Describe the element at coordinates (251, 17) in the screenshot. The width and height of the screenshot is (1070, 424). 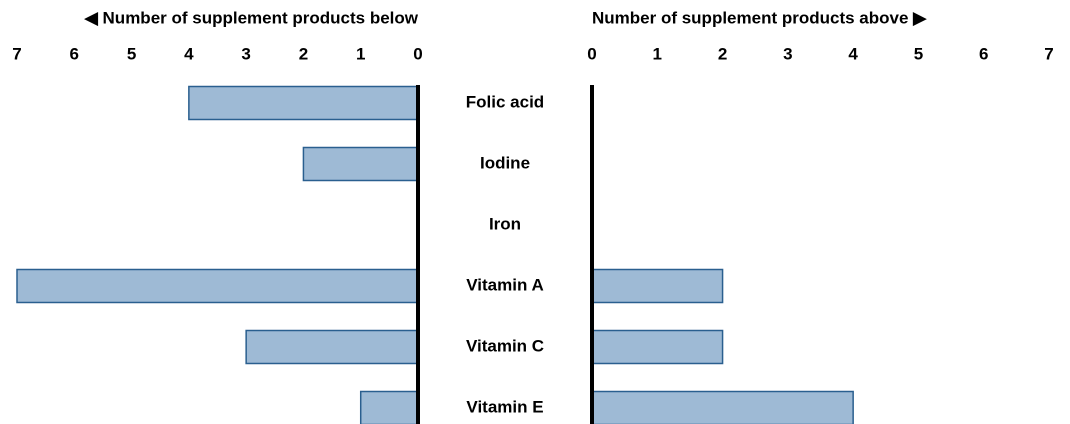
I see `panel-title: ◀ Number of supplement products below` at that location.